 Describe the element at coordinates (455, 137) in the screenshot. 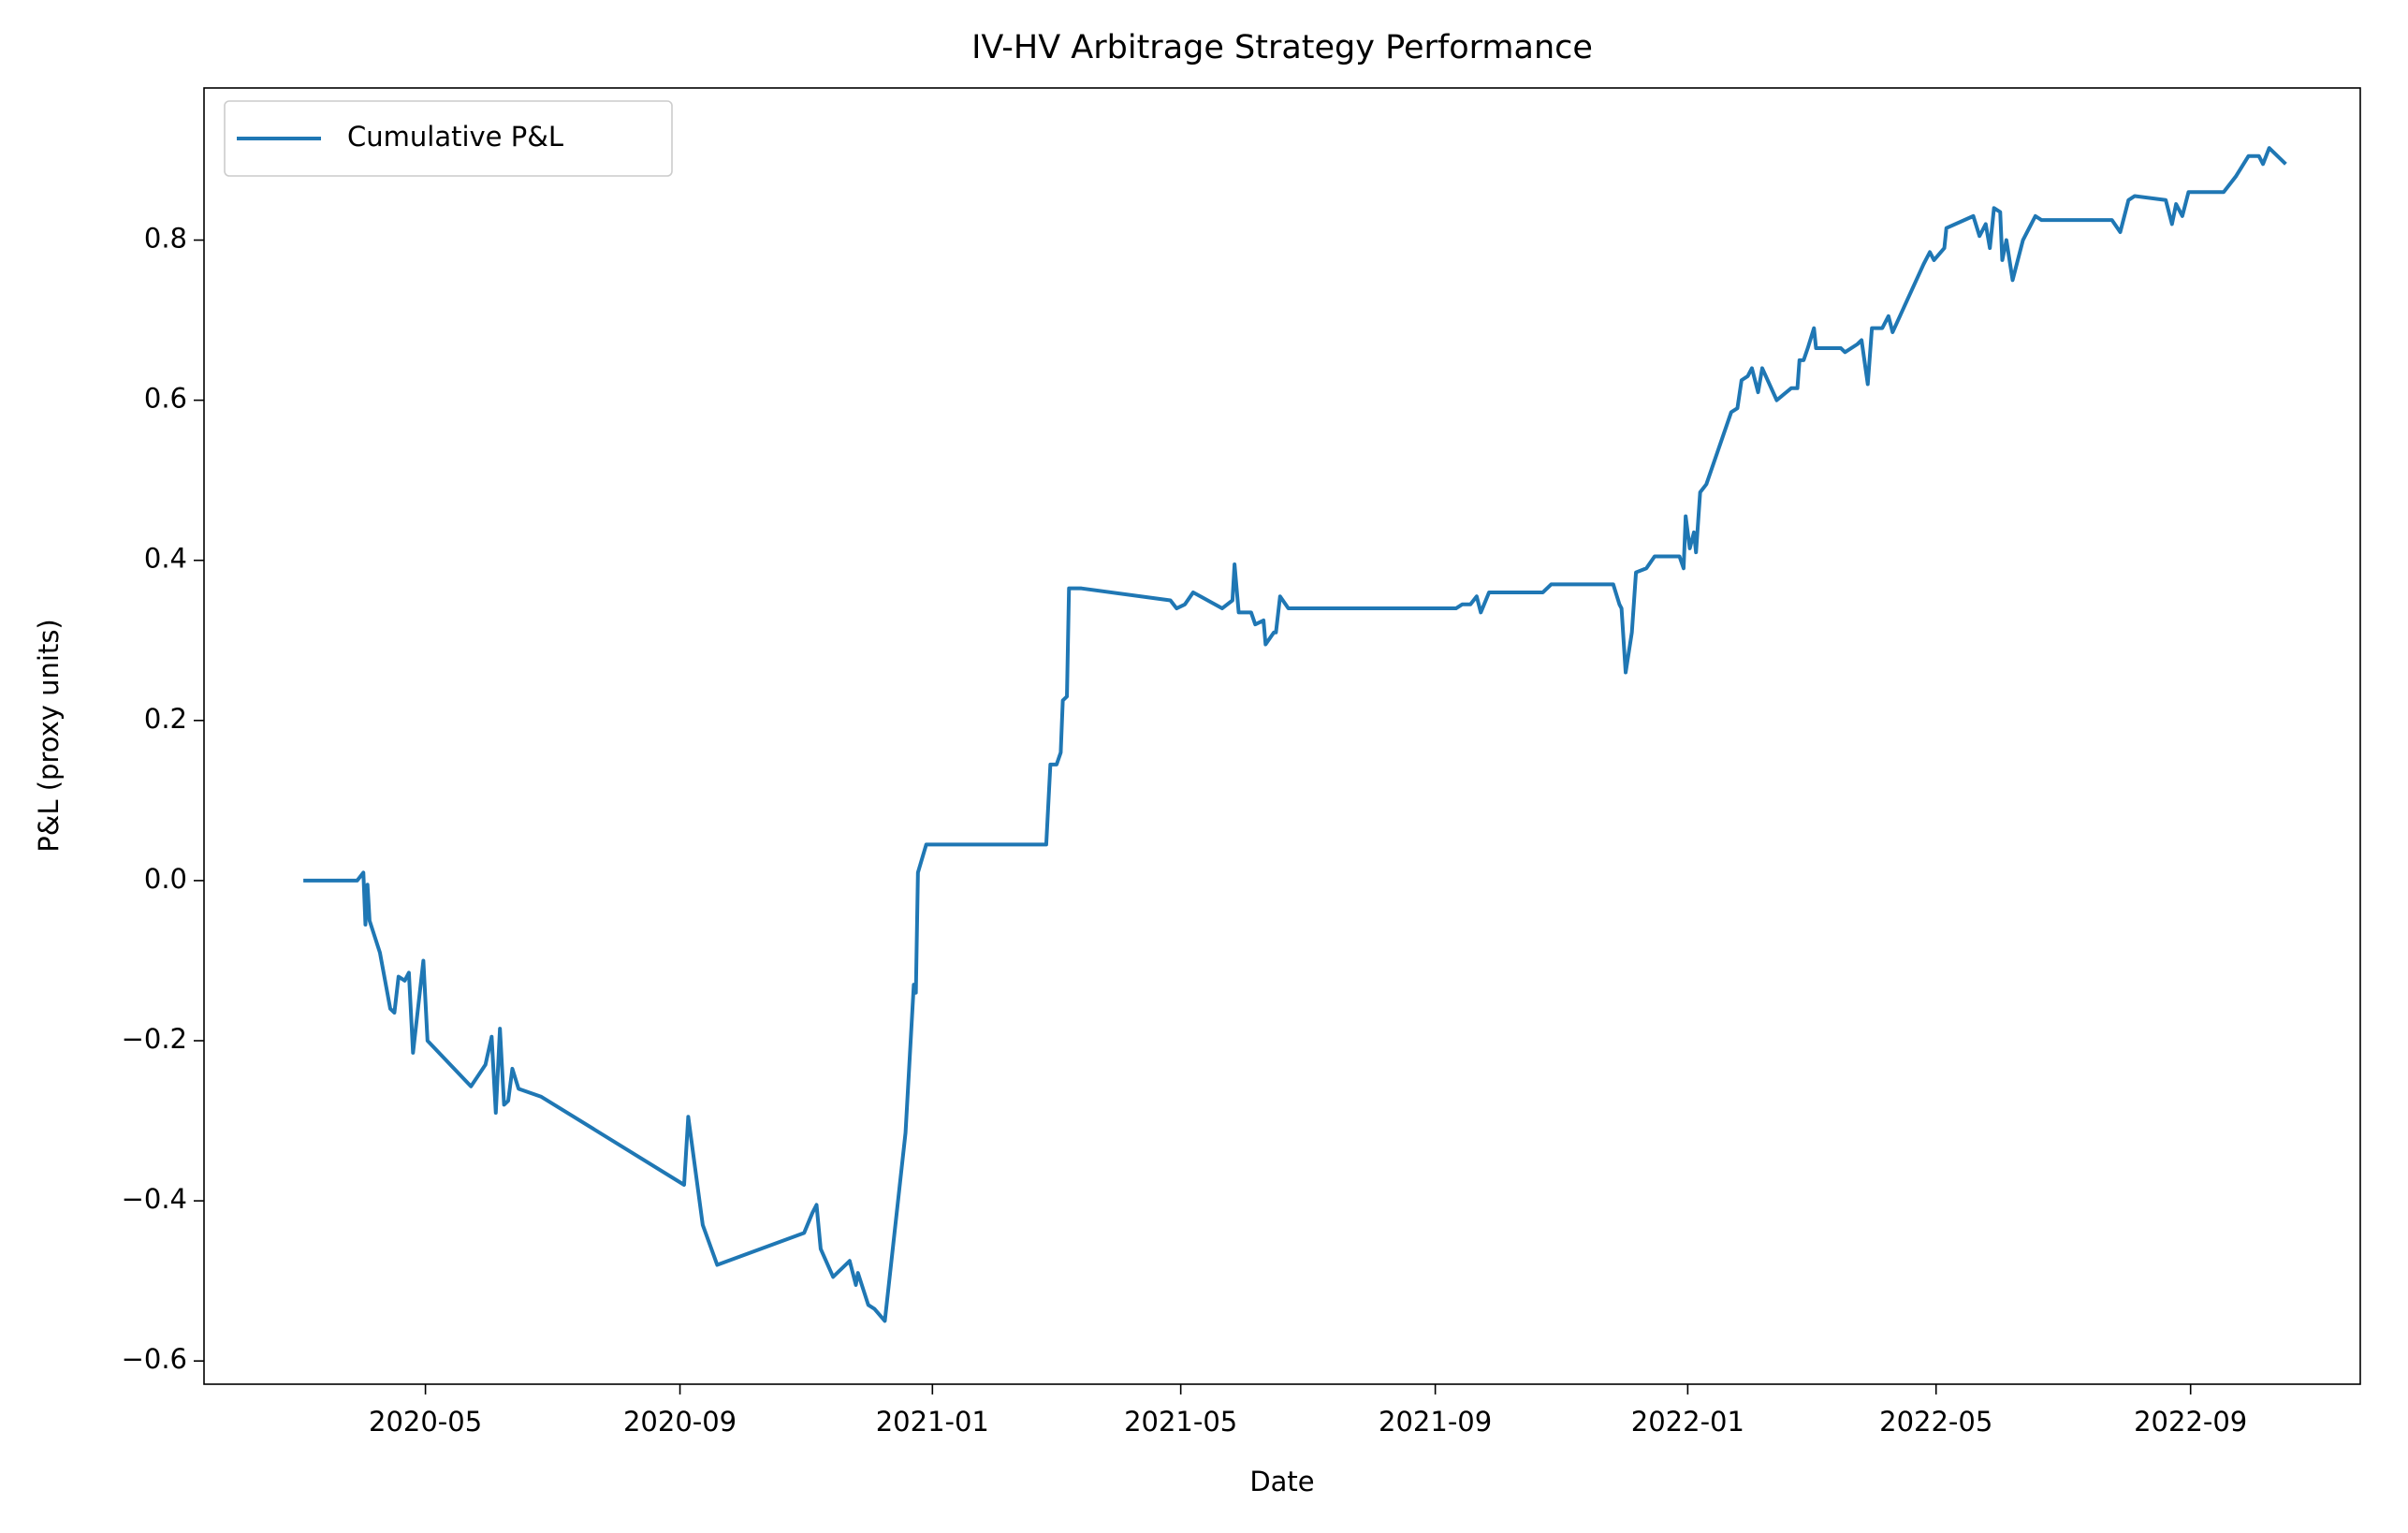

I see `legend-label: Cumulative P&L` at that location.